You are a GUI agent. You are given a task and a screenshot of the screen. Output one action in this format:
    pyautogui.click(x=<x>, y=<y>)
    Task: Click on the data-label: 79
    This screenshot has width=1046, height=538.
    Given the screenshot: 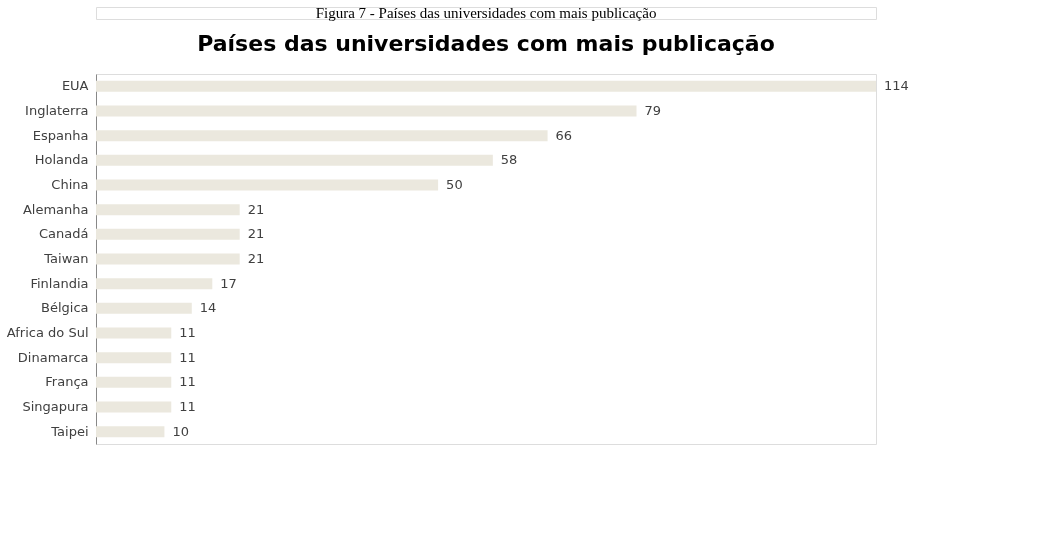 What is the action you would take?
    pyautogui.click(x=653, y=110)
    